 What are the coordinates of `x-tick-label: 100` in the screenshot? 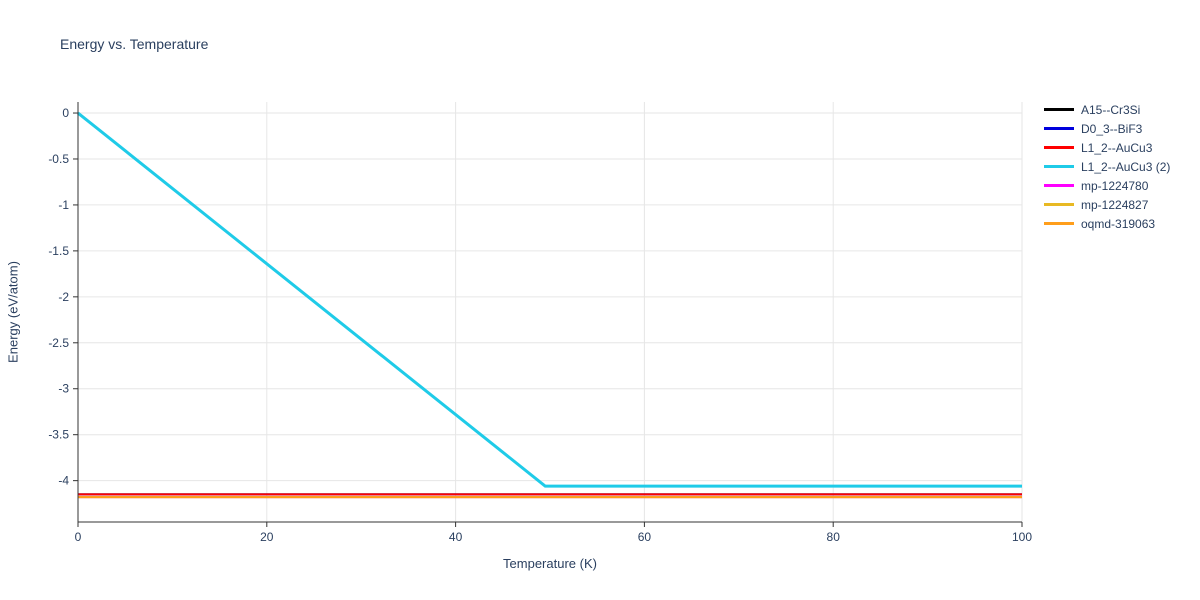 It's located at (1022, 537).